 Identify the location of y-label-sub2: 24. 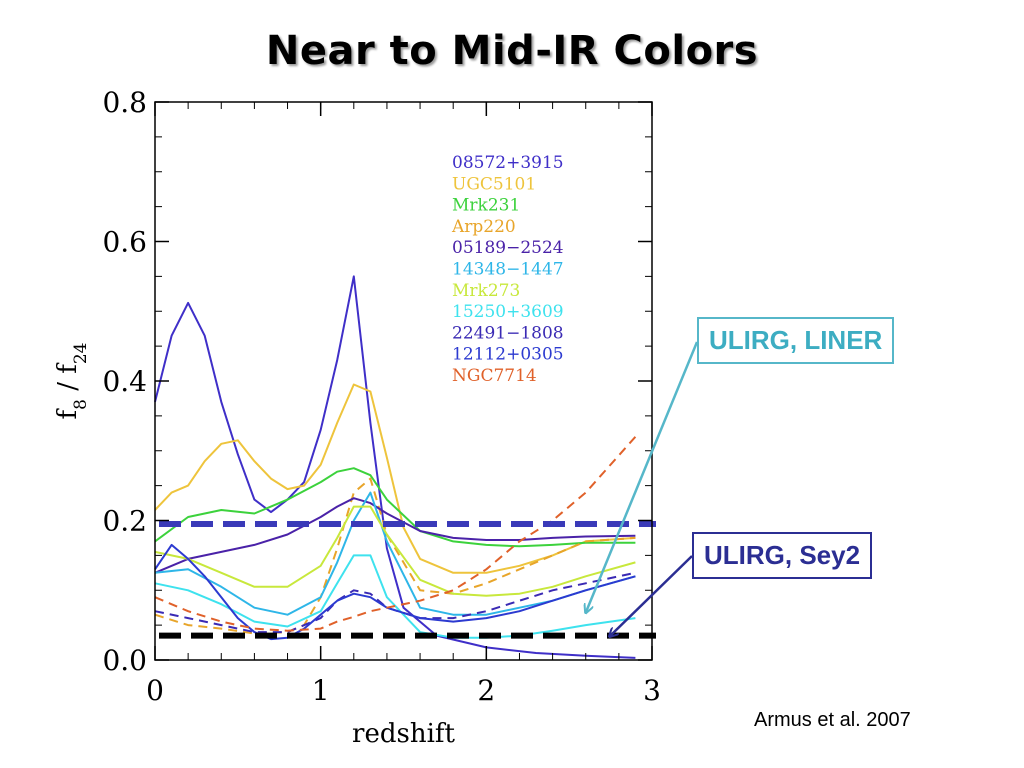
(81, 353).